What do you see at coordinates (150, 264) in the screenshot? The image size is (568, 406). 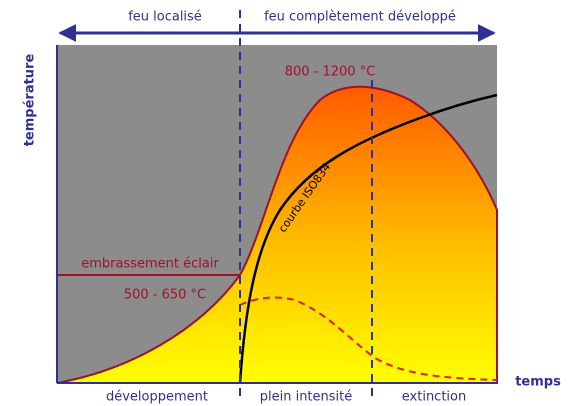 I see `annotation: embrassement éclair` at bounding box center [150, 264].